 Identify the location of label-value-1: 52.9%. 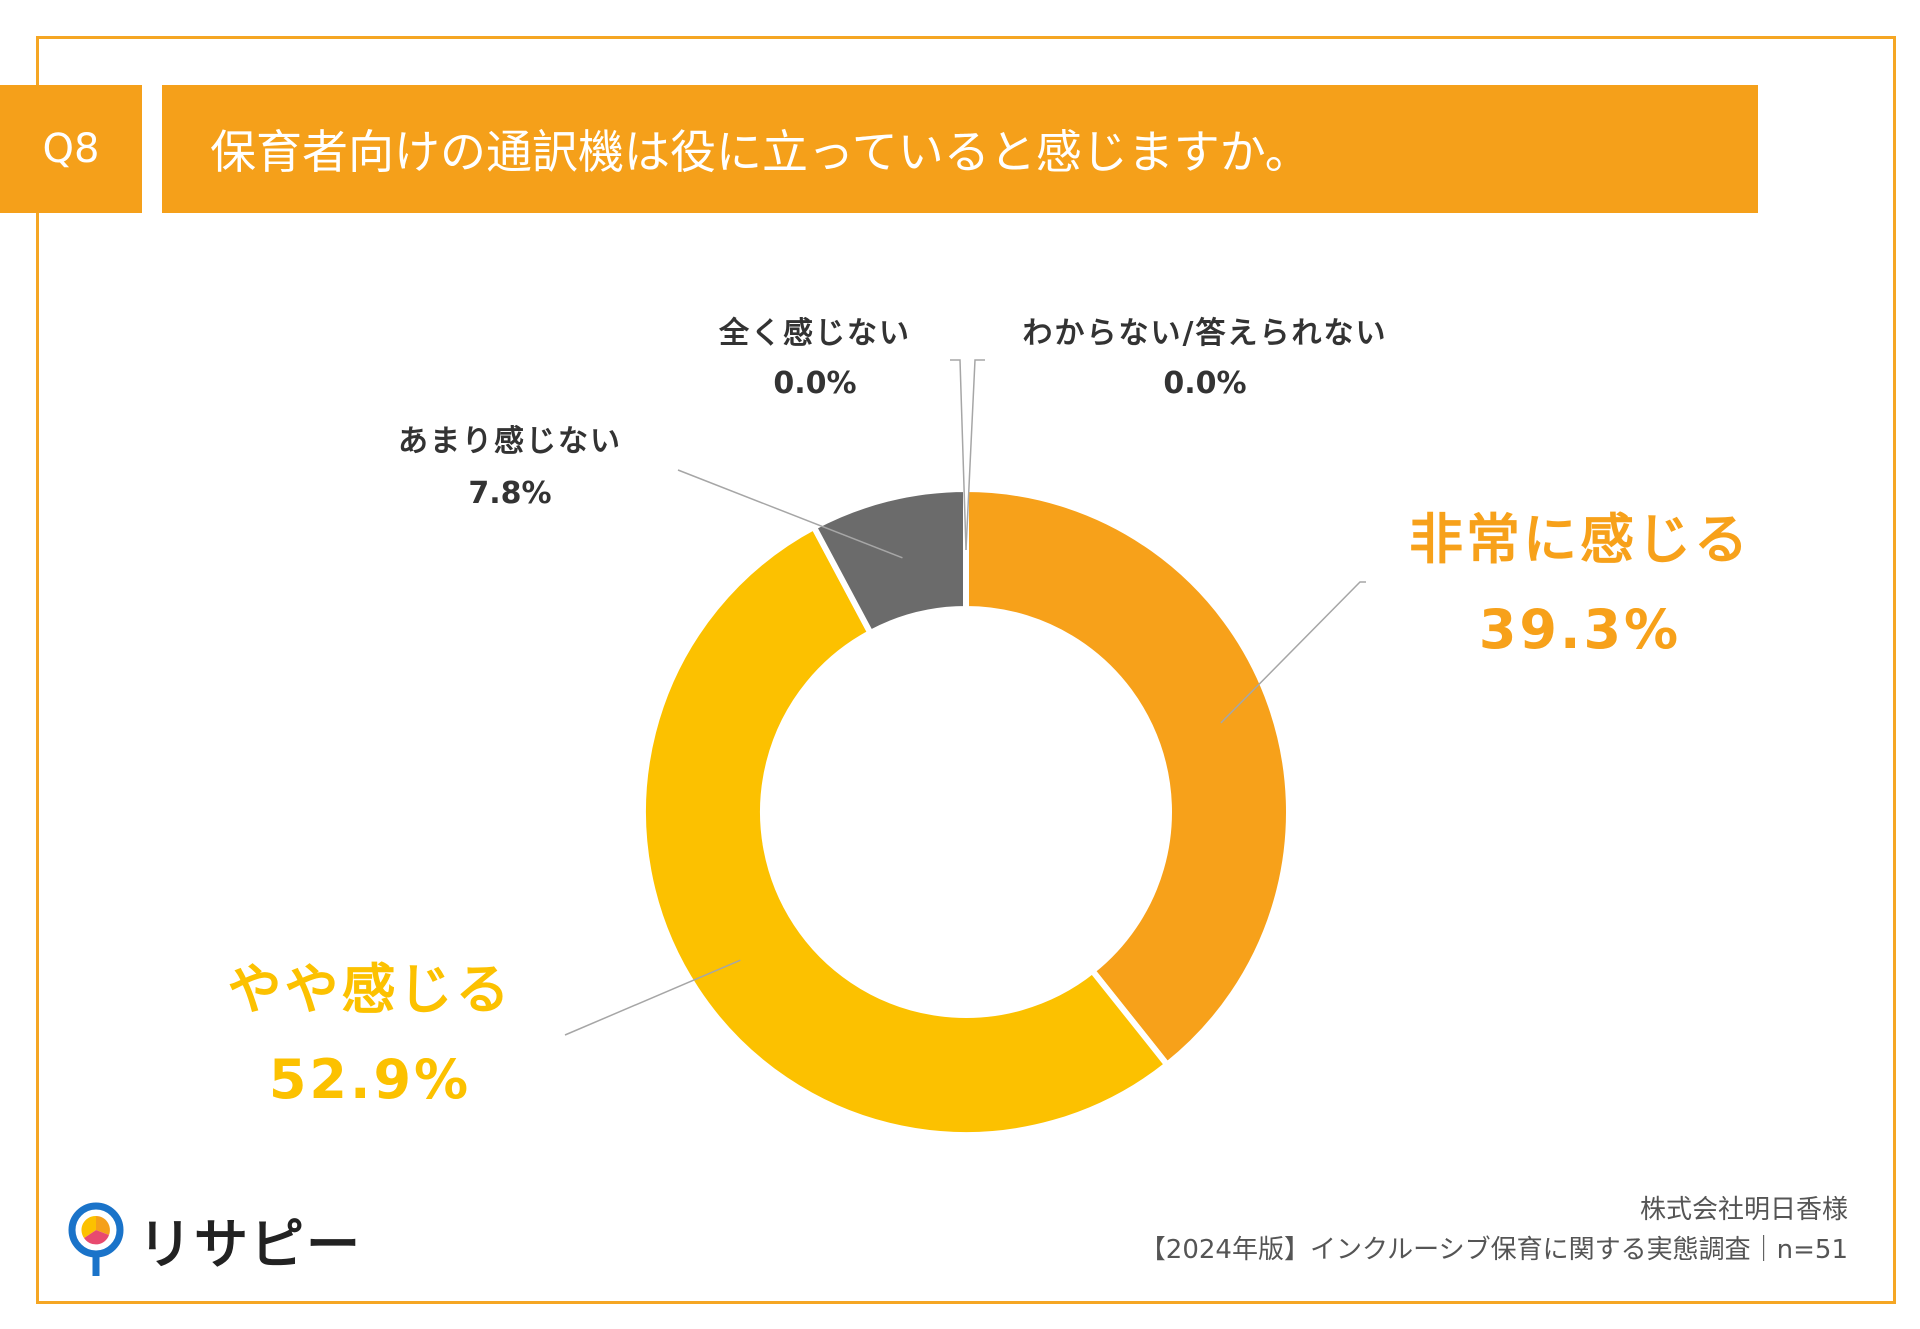
(370, 1079).